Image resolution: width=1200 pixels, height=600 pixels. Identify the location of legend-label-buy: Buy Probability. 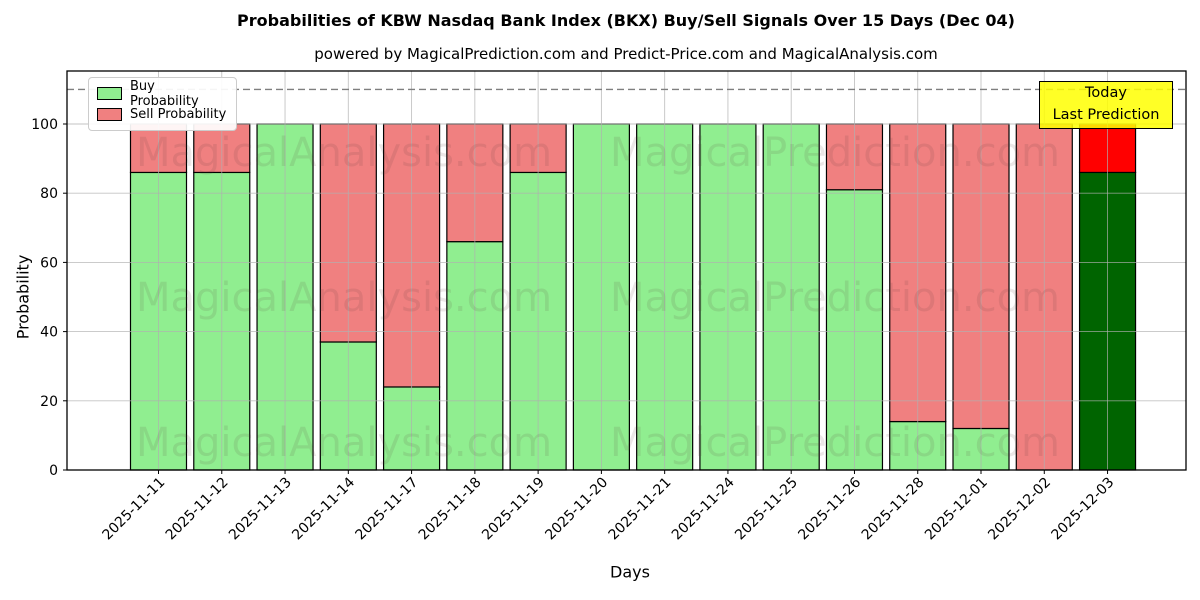
(164, 93).